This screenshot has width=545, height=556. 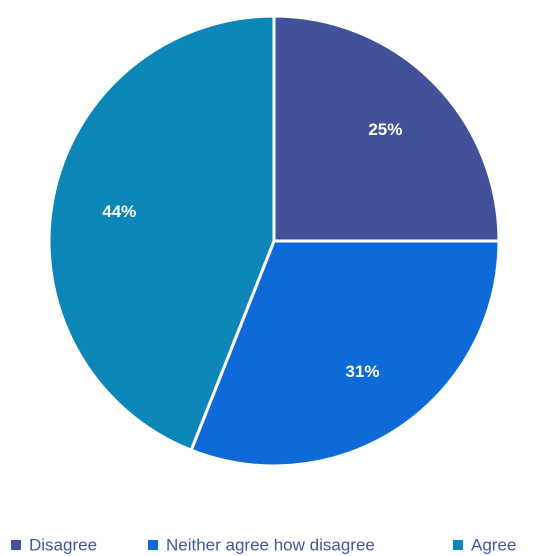 I want to click on data-label-disagree: 25%, so click(x=385, y=129).